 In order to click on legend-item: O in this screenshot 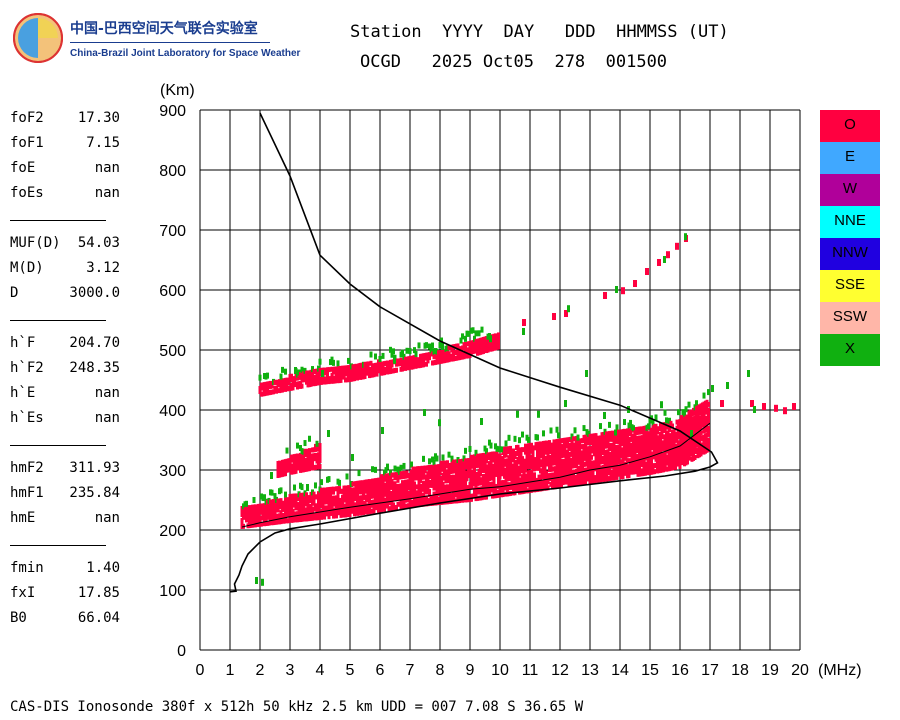, I will do `click(850, 126)`.